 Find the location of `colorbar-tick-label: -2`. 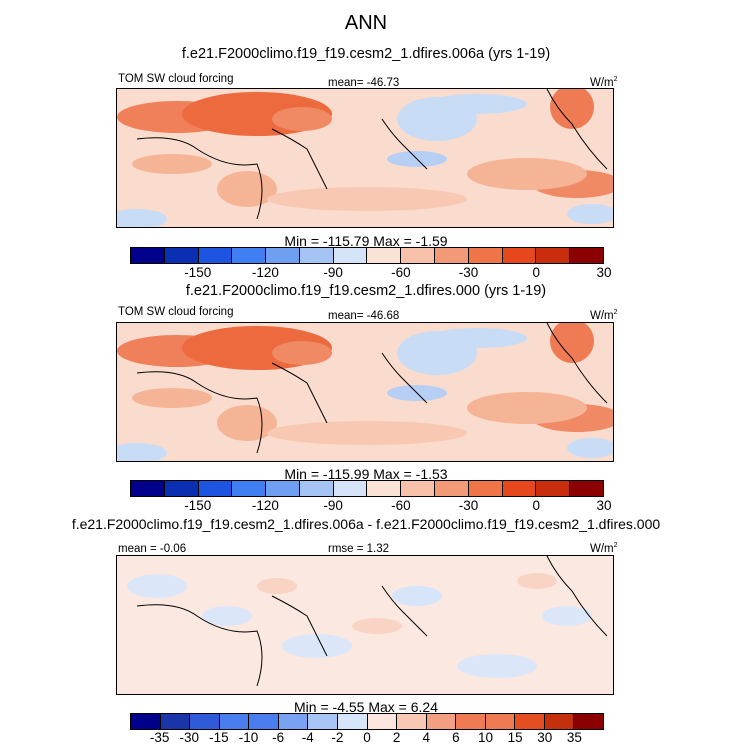

colorbar-tick-label: -2 is located at coordinates (337, 737).